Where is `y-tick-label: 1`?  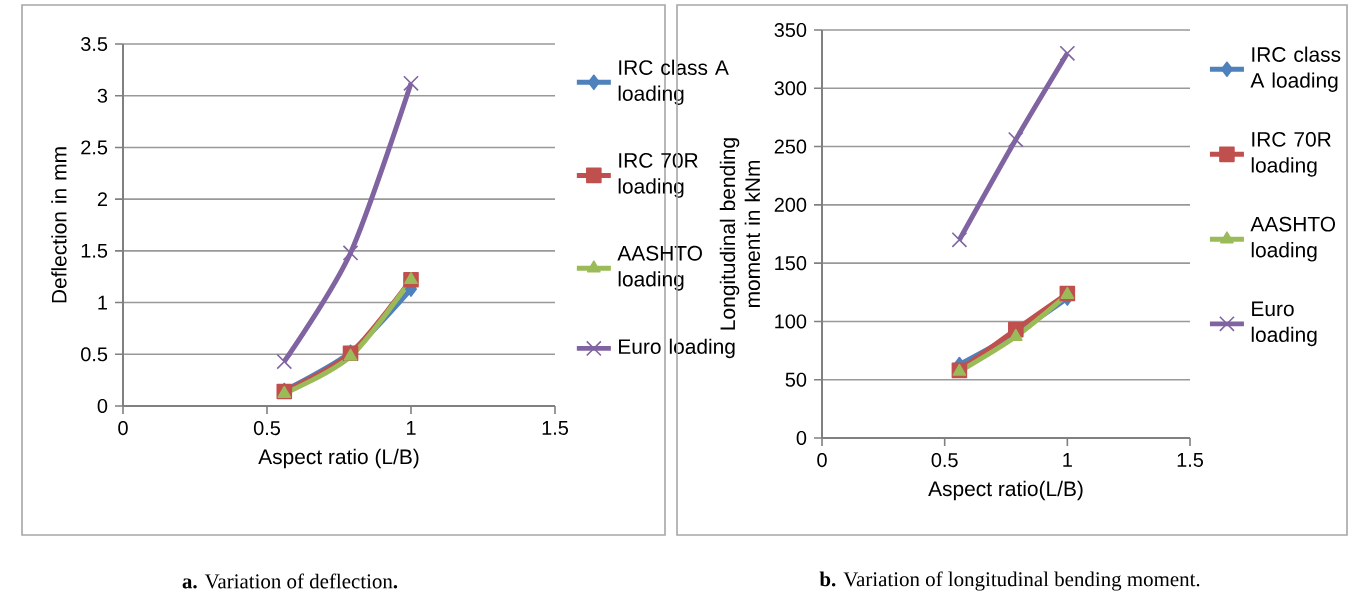
y-tick-label: 1 is located at coordinates (102, 302).